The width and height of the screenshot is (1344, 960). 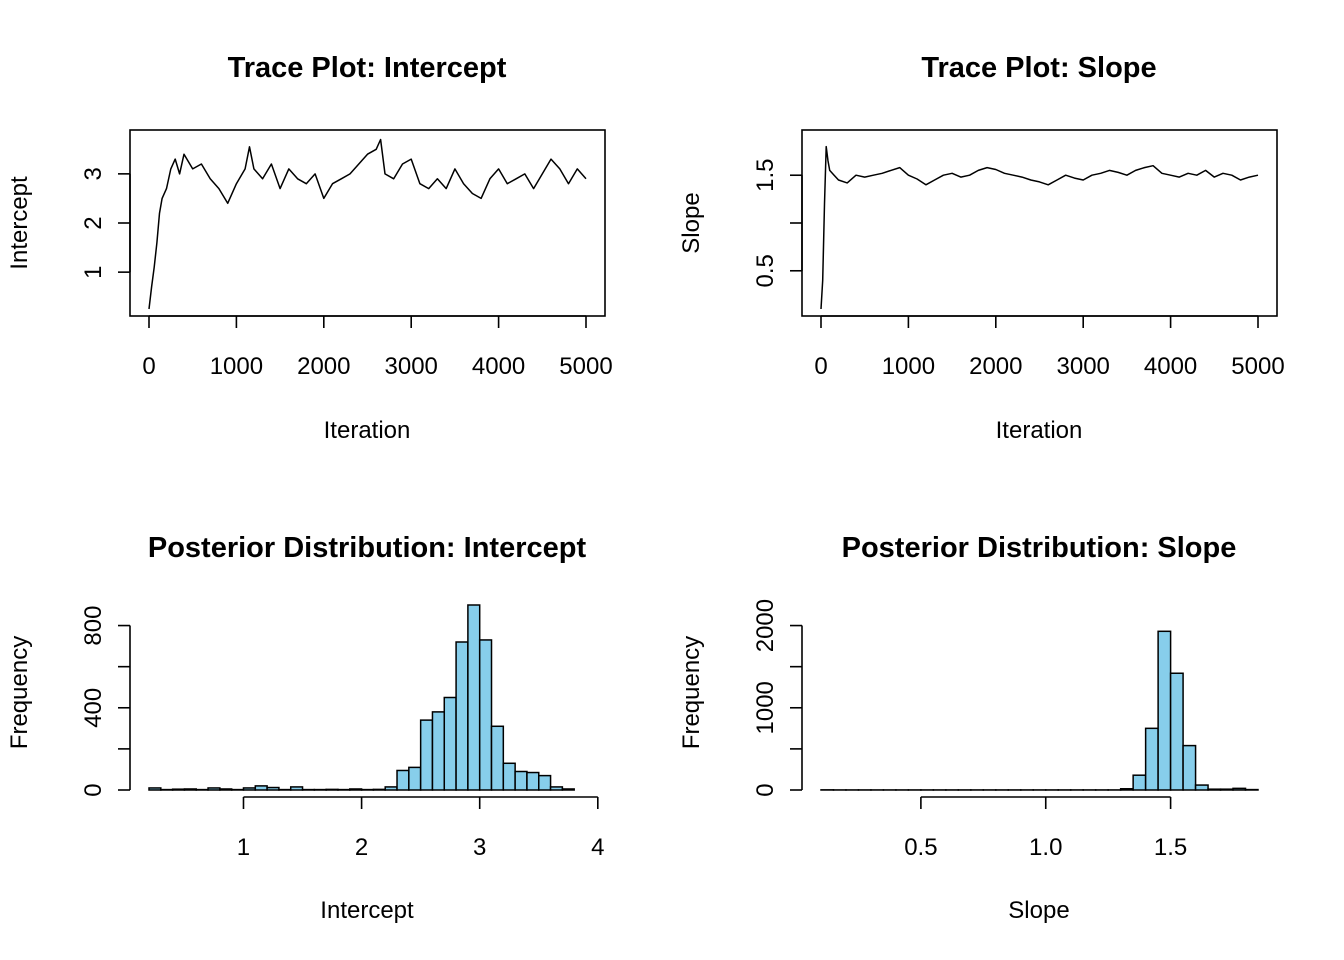 What do you see at coordinates (1039, 548) in the screenshot?
I see `chart-title: Posterior Distribution: Slope` at bounding box center [1039, 548].